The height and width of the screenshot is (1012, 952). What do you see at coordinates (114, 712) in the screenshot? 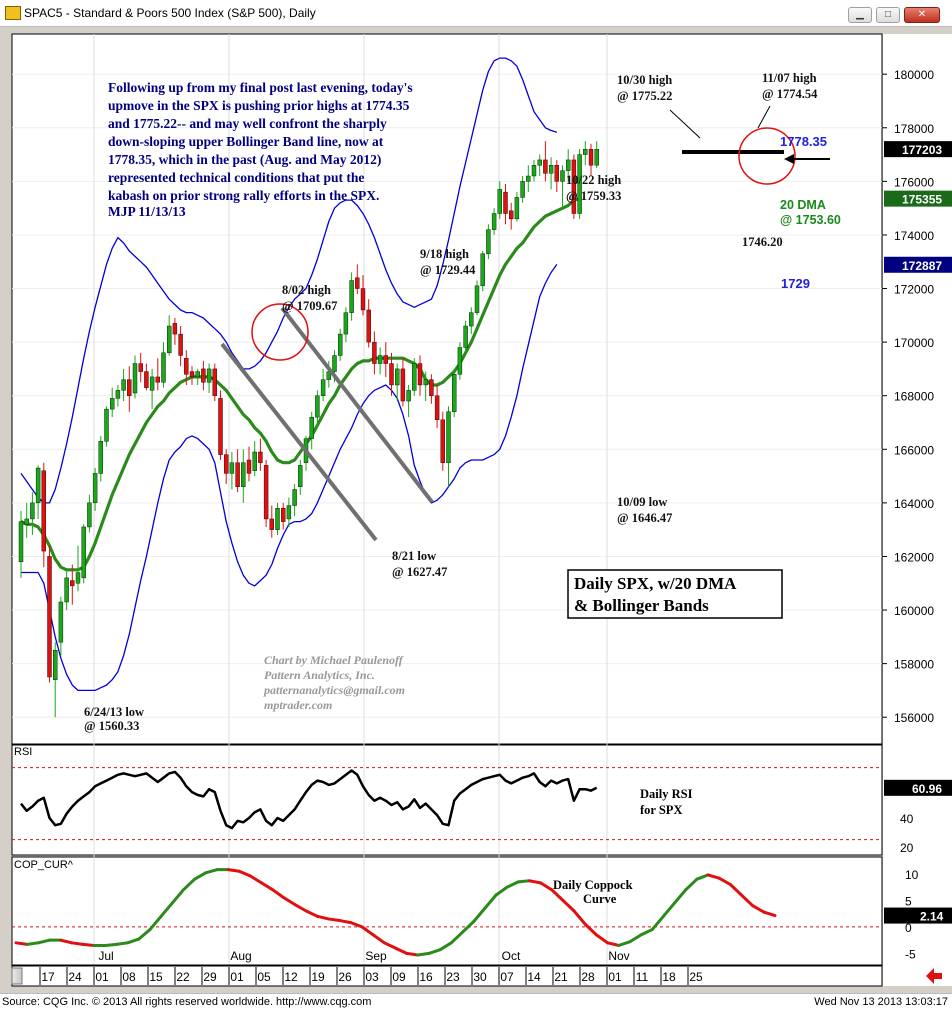
I see `label-6-24-low: 6/24/13 low` at bounding box center [114, 712].